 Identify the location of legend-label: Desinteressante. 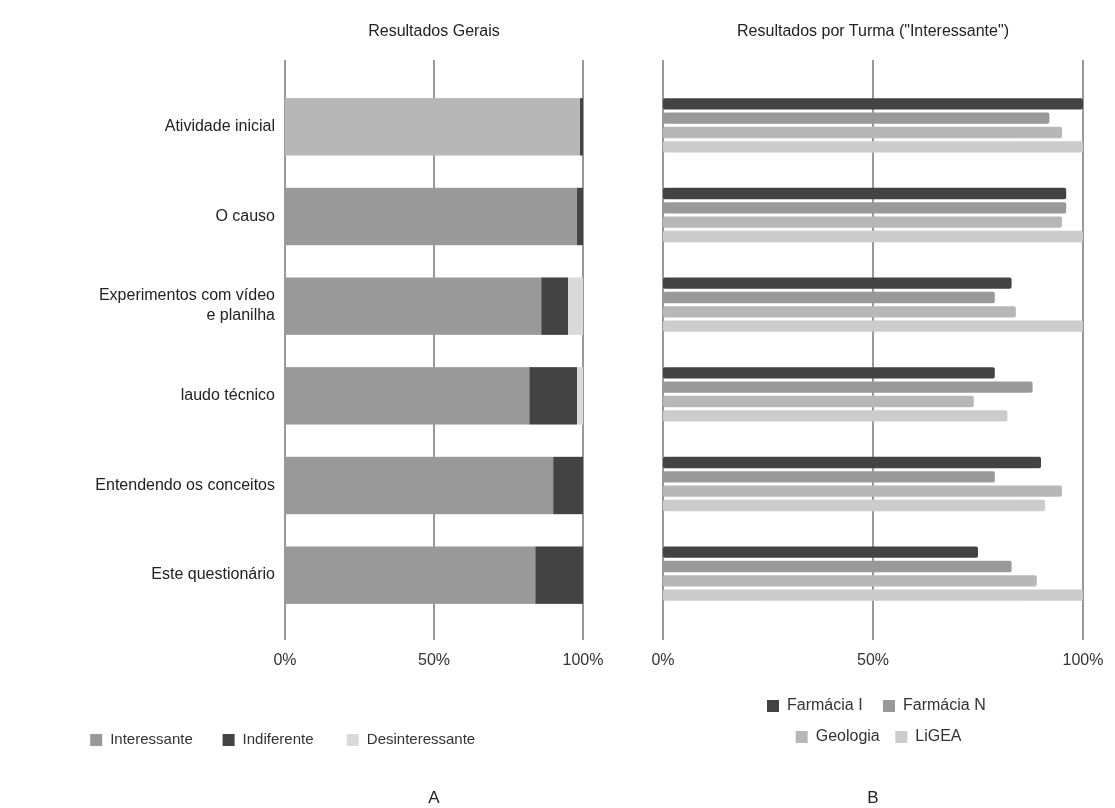
(421, 738).